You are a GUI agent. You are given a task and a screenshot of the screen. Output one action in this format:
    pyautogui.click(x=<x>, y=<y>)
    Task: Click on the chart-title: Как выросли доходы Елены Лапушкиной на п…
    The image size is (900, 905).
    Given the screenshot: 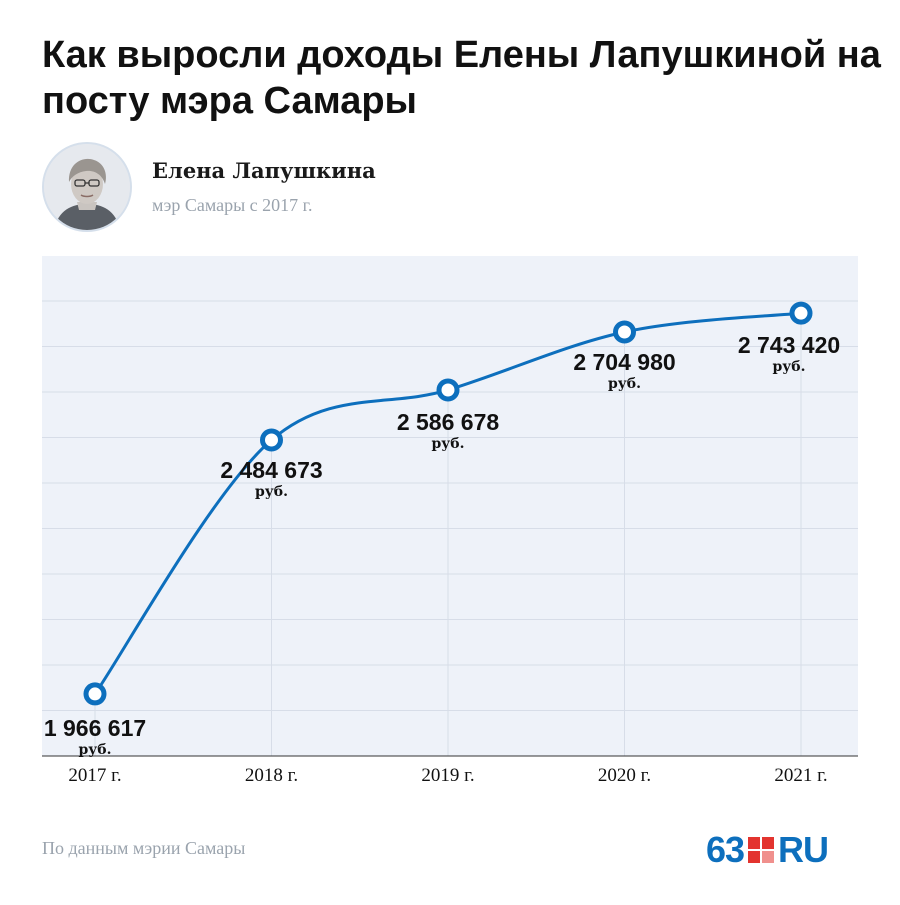 What is the action you would take?
    pyautogui.click(x=461, y=78)
    